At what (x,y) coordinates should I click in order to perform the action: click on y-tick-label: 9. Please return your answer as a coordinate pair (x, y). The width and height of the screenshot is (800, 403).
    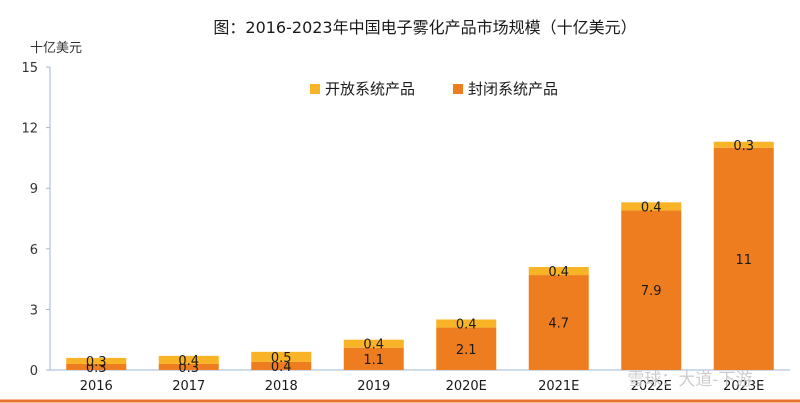
    Looking at the image, I should click on (34, 189).